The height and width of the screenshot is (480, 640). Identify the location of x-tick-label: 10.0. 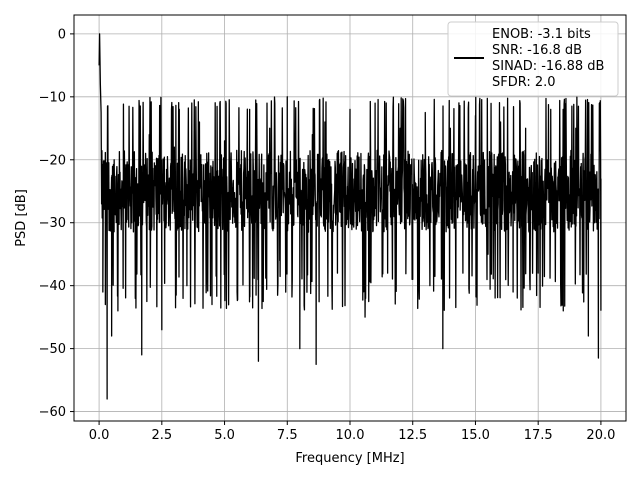
(350, 435).